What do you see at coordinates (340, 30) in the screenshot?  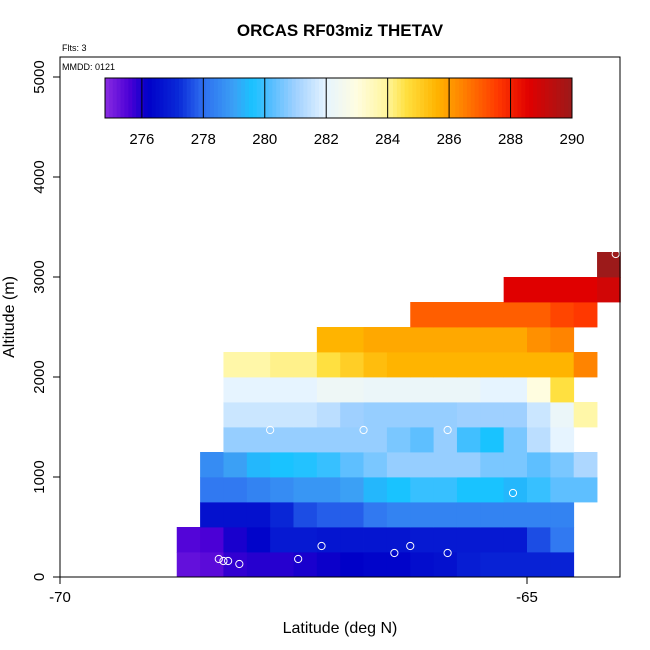 I see `chart-title: ORCAS RF03miz THETAV` at bounding box center [340, 30].